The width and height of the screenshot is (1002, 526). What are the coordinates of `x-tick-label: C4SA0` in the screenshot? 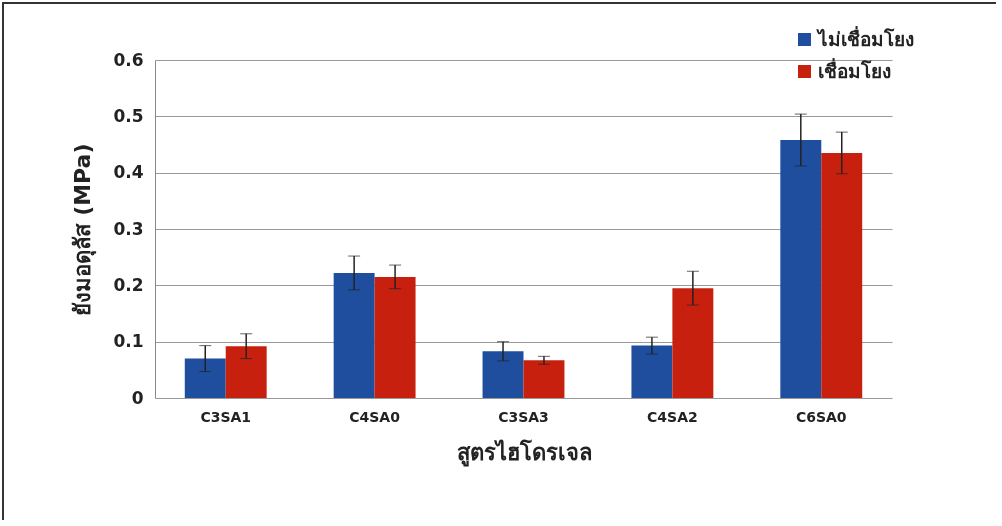 It's located at (375, 416).